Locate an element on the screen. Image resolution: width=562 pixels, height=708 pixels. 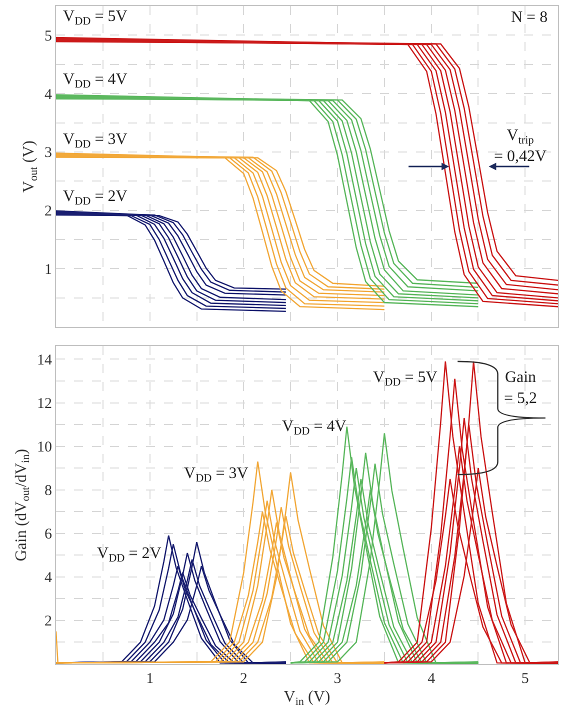
y-tick-label: 12 is located at coordinates (44, 404).